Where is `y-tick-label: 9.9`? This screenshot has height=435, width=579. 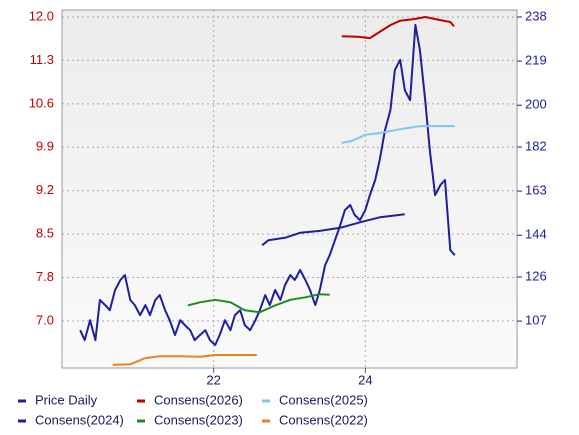 y-tick-label: 9.9 is located at coordinates (45, 146).